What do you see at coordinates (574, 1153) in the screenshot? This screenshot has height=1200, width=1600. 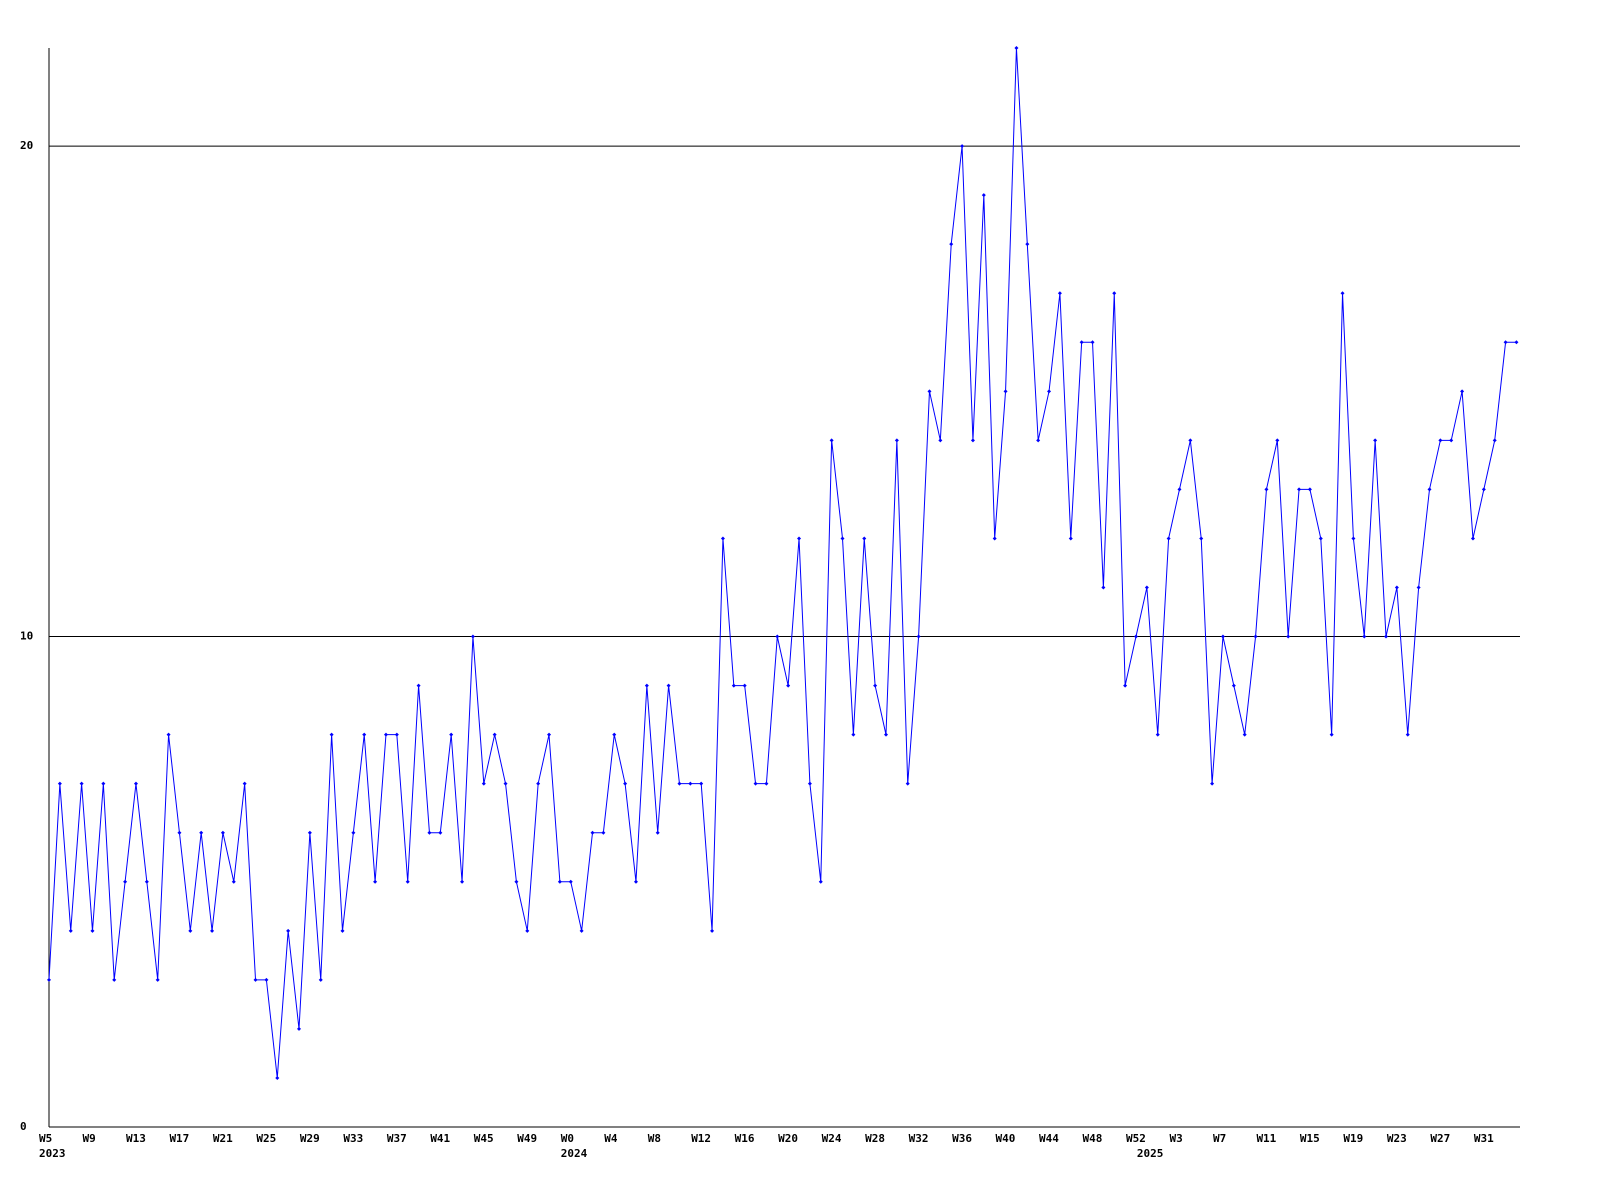 I see `year-label: 2024` at bounding box center [574, 1153].